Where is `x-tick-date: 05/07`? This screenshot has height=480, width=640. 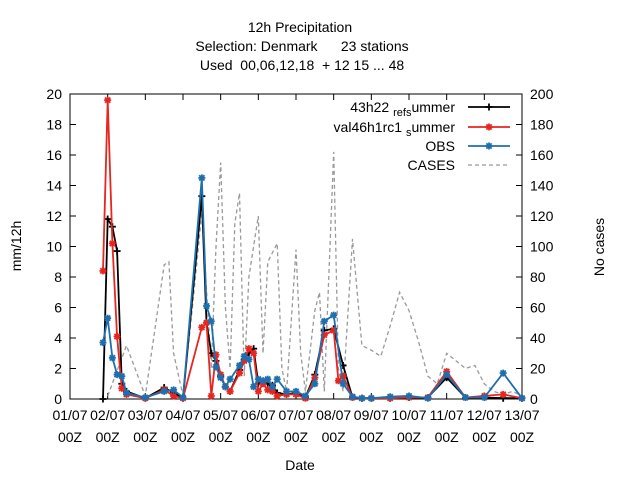
x-tick-date: 05/07 is located at coordinates (220, 415).